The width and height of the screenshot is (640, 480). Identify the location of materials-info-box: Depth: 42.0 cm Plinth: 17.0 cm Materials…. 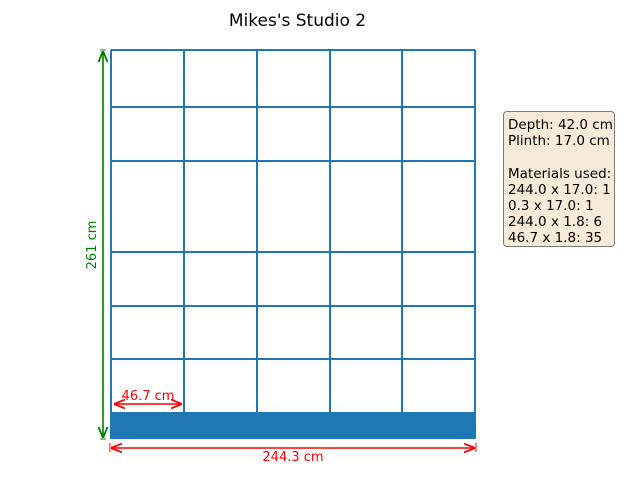
(559, 179).